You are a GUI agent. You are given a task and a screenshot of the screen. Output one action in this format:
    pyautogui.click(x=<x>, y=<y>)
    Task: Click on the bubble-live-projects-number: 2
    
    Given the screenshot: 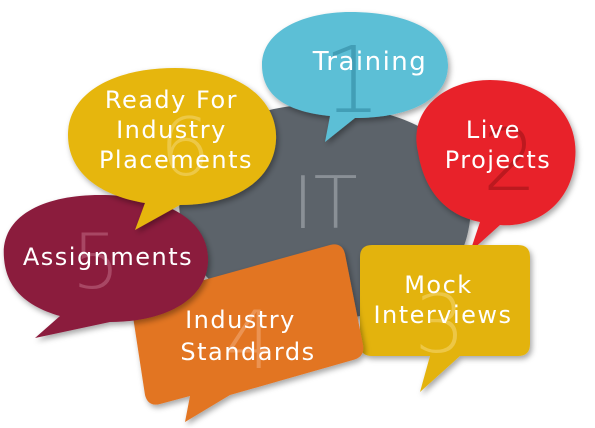 What is the action you would take?
    pyautogui.click(x=510, y=161)
    